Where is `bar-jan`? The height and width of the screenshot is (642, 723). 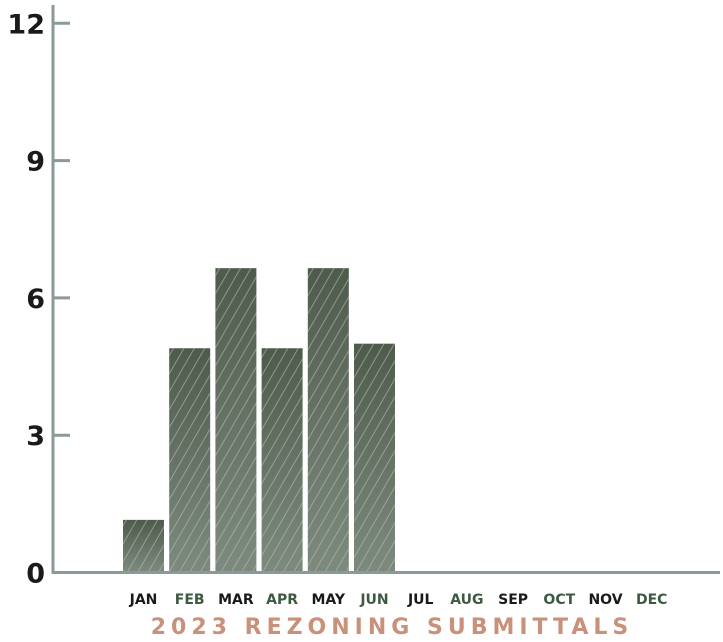 bar-jan is located at coordinates (143, 546).